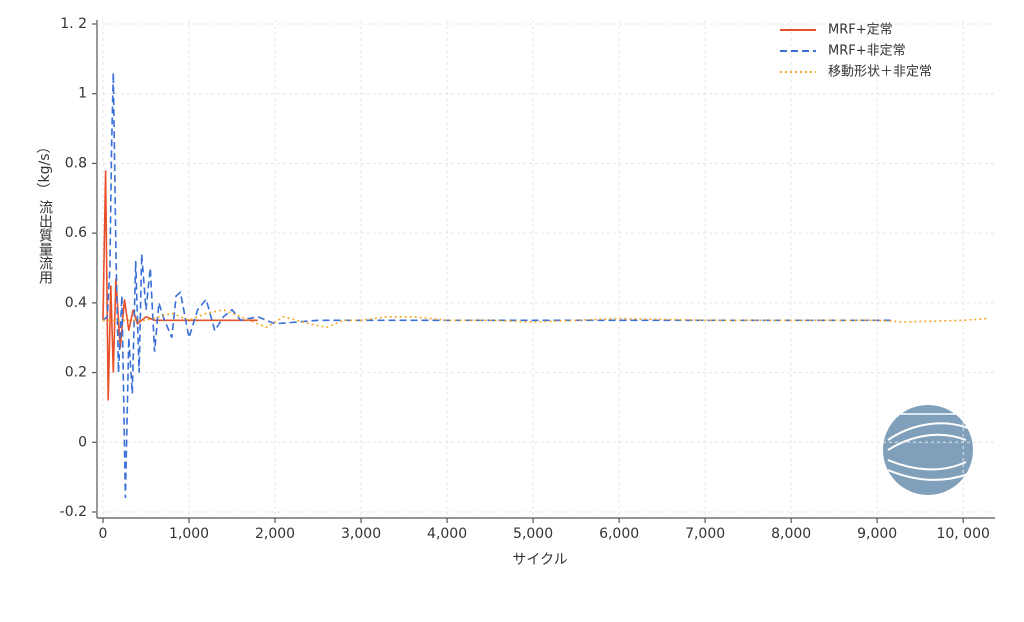  I want to click on x-tick-label: 2,000, so click(275, 534).